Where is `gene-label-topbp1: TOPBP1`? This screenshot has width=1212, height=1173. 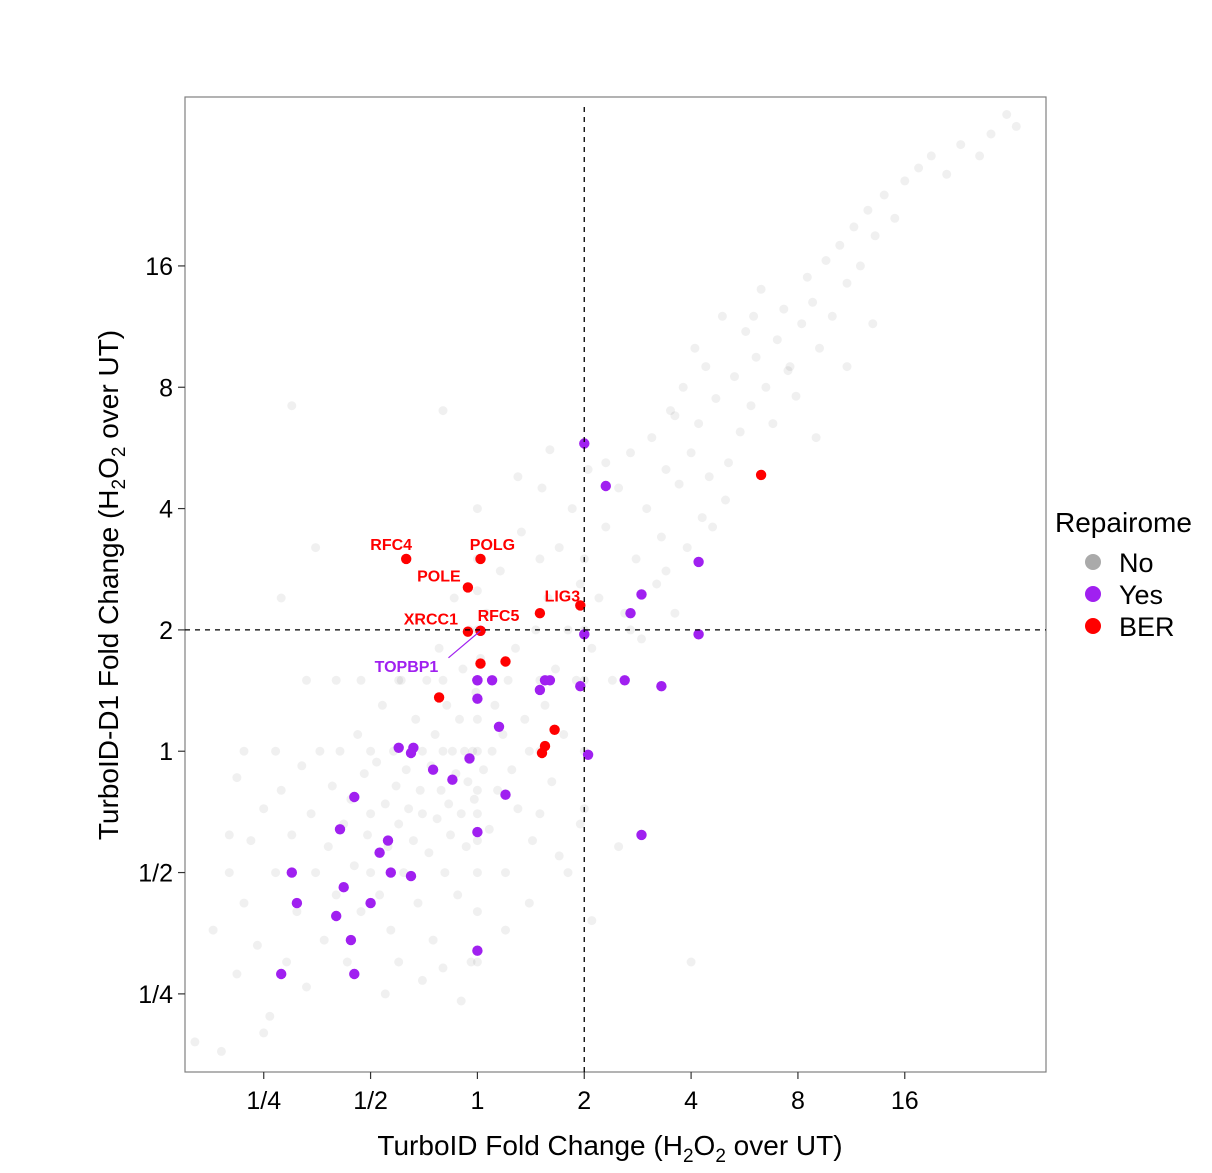
gene-label-topbp1: TOPBP1 is located at coordinates (407, 667).